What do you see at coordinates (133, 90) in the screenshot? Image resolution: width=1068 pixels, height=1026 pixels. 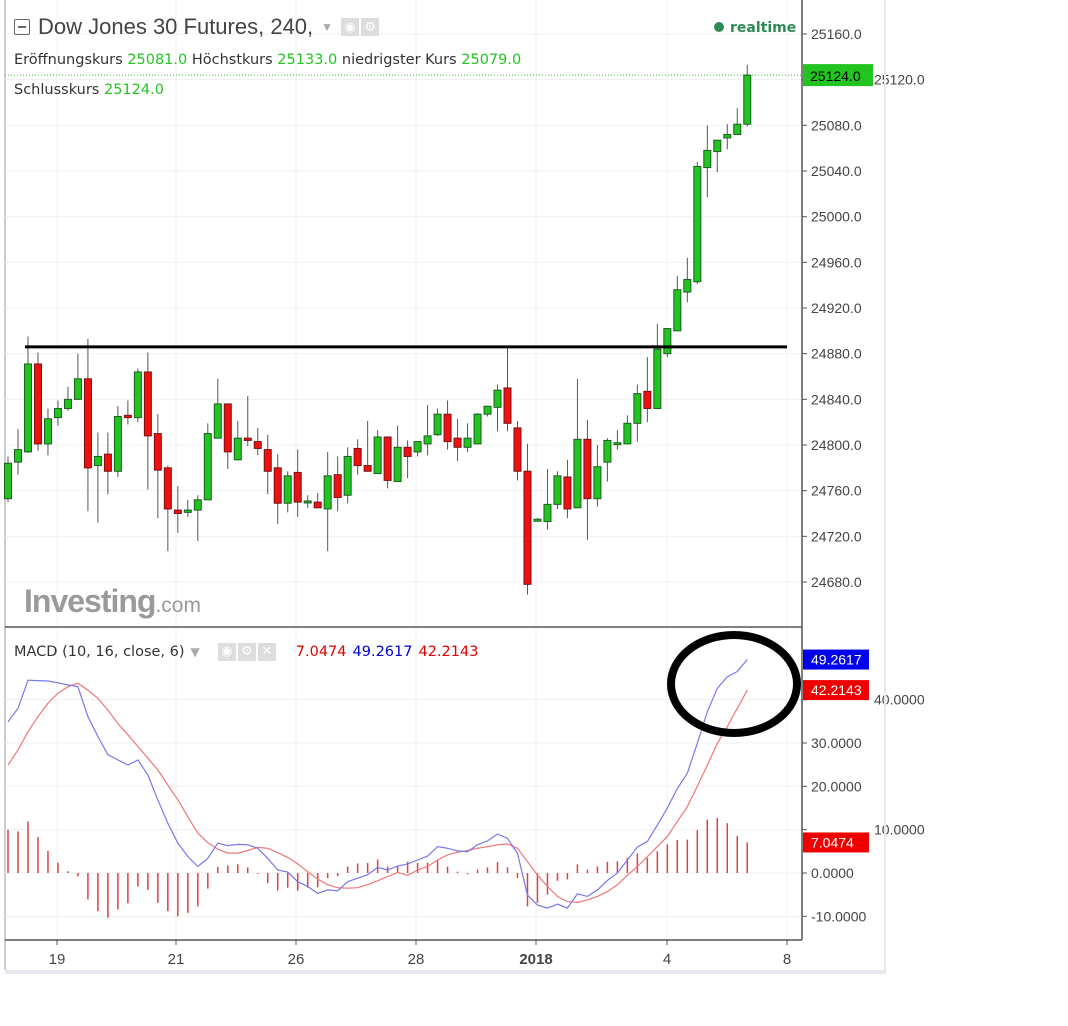 I see `close-value: 25124.0` at bounding box center [133, 90].